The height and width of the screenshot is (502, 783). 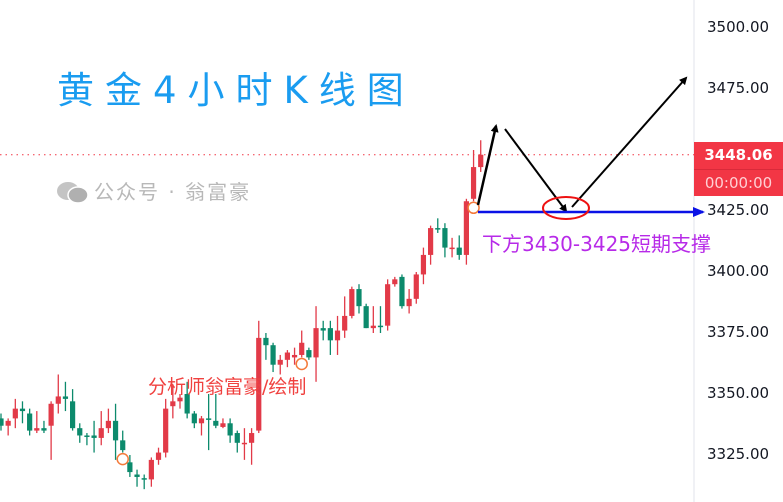 What do you see at coordinates (236, 90) in the screenshot?
I see `chart-title: 黄金4小时K线图` at bounding box center [236, 90].